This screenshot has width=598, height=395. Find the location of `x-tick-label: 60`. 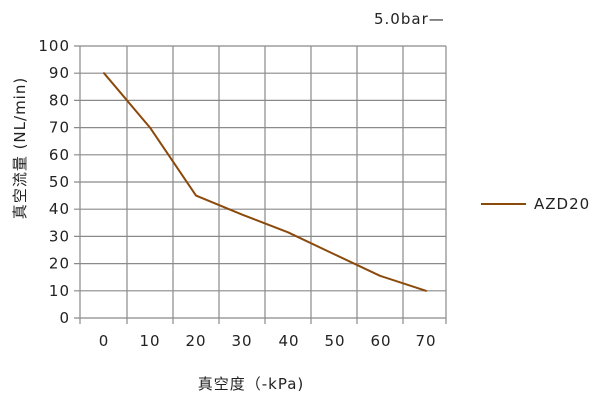

x-tick-label: 60 is located at coordinates (380, 341).